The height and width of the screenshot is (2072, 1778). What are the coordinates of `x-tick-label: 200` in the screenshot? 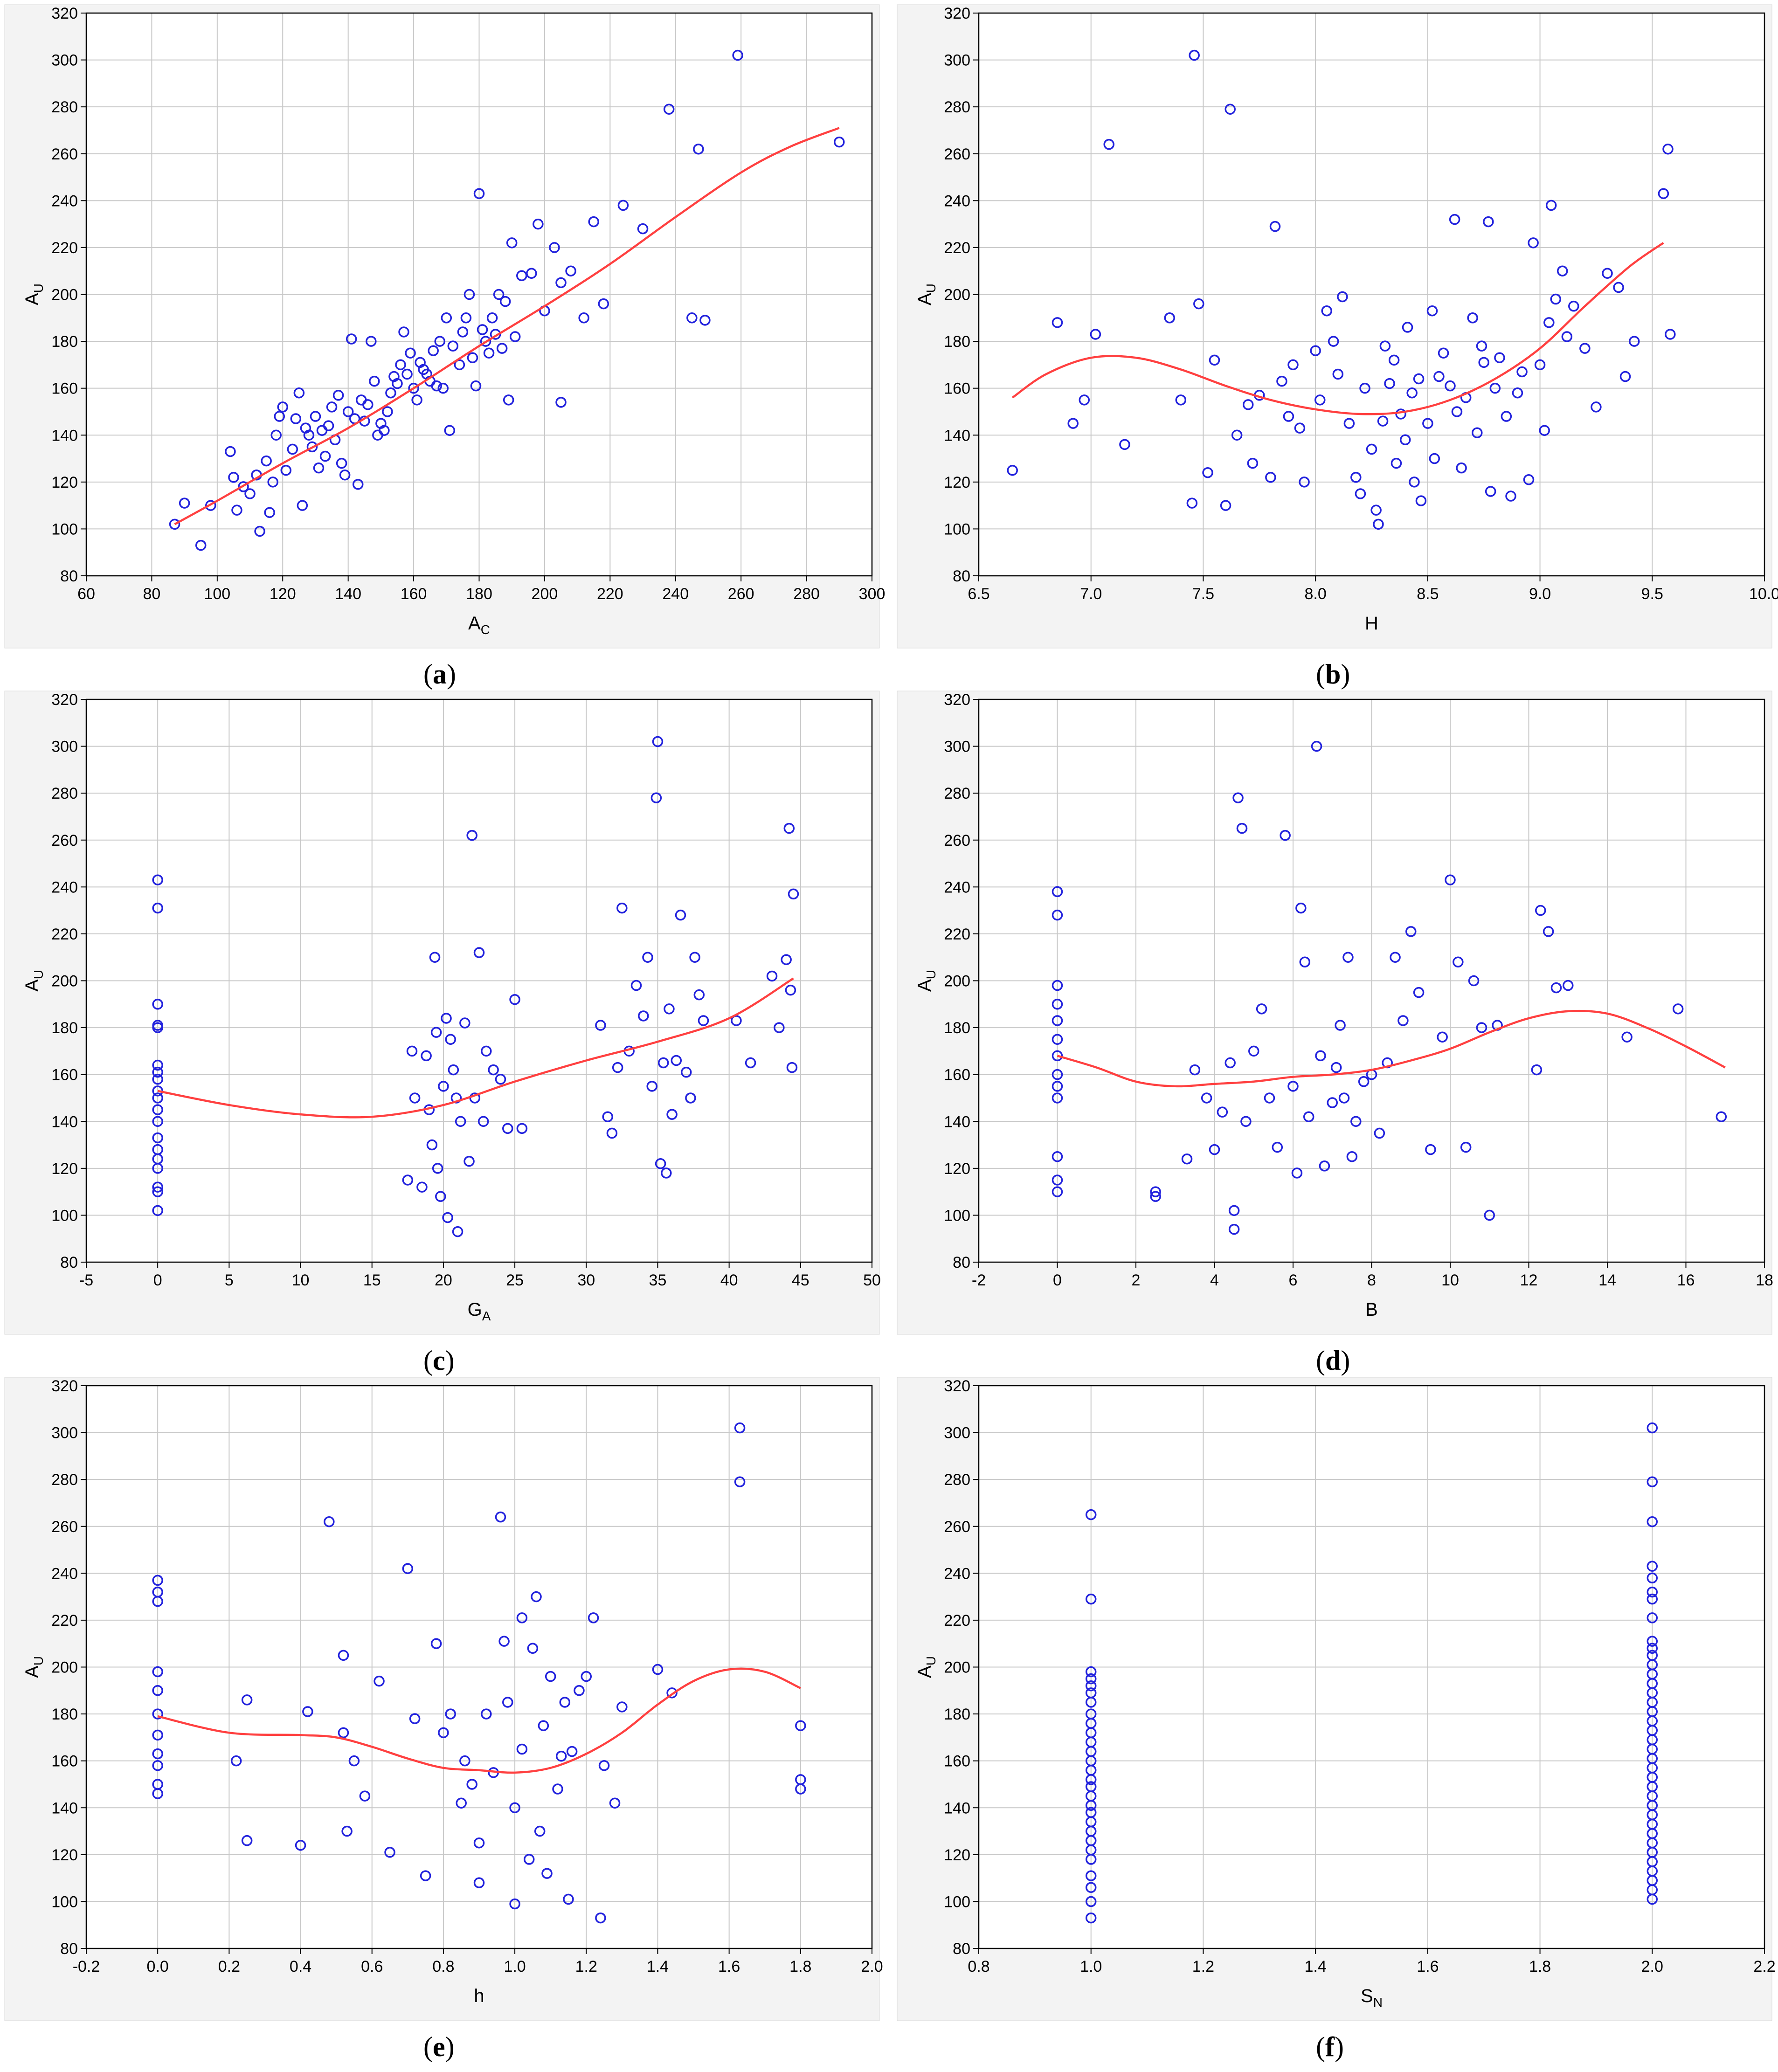 It's located at (545, 594).